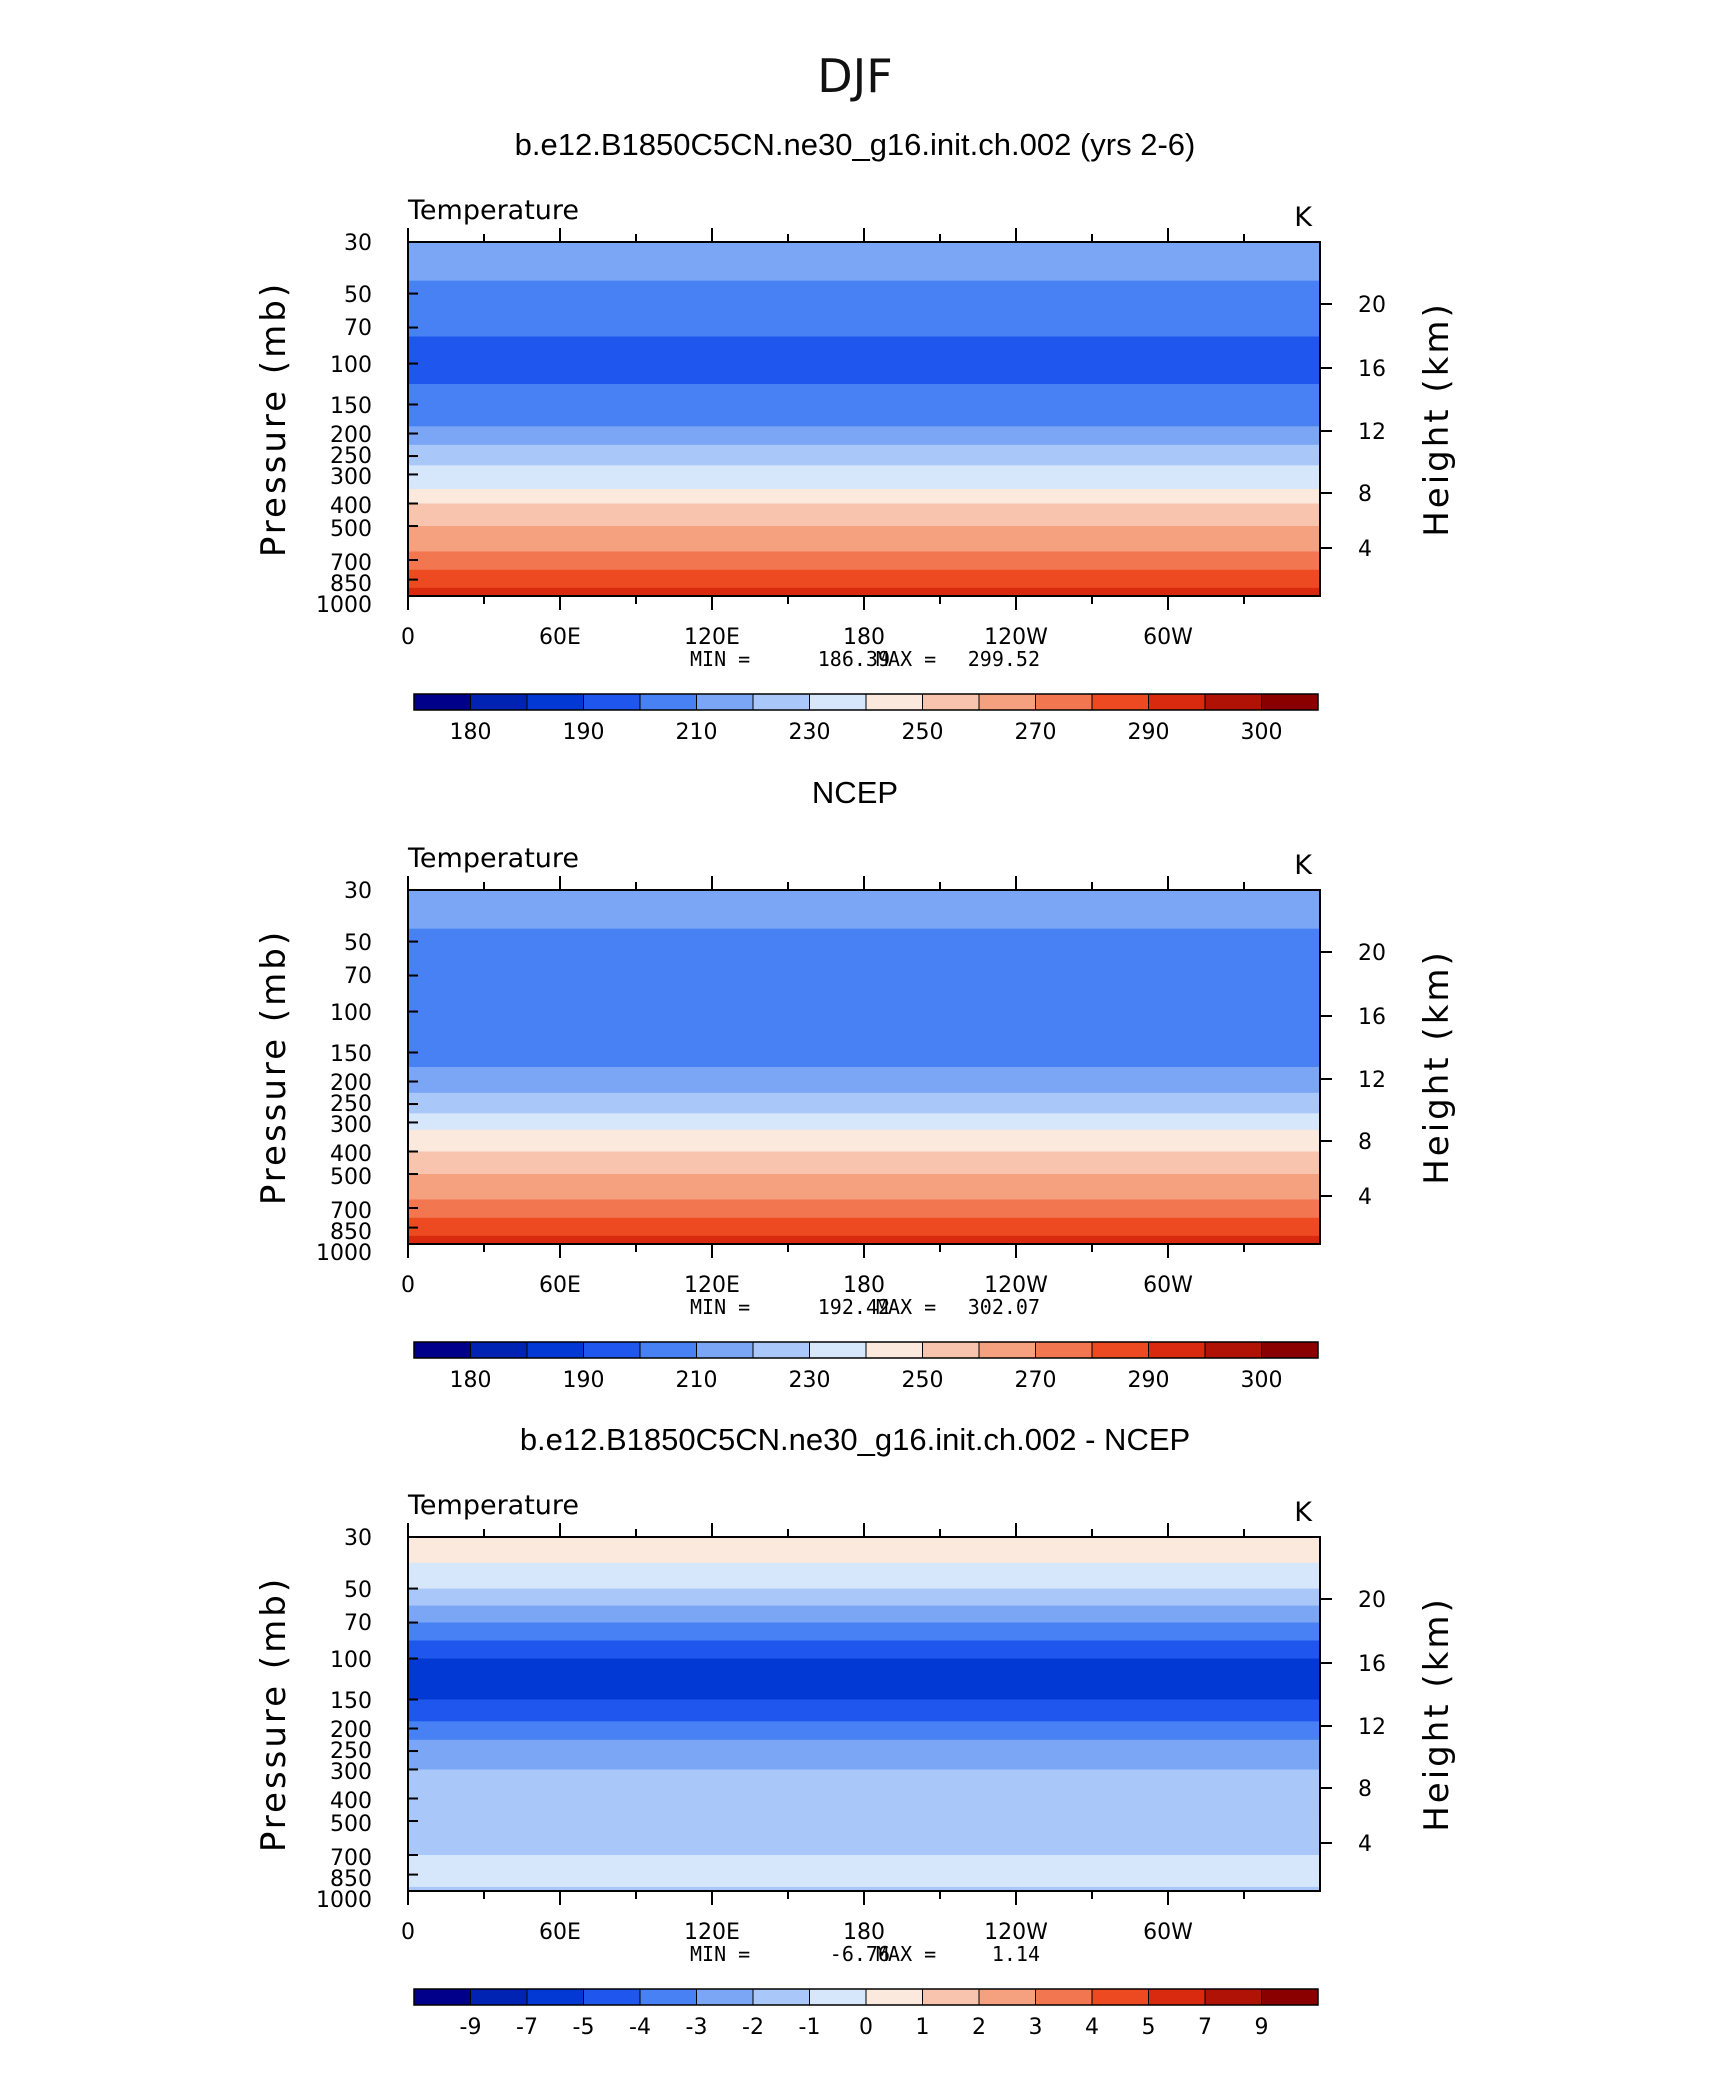 This screenshot has width=1710, height=2074. I want to click on colorbar-label: 190, so click(584, 1380).